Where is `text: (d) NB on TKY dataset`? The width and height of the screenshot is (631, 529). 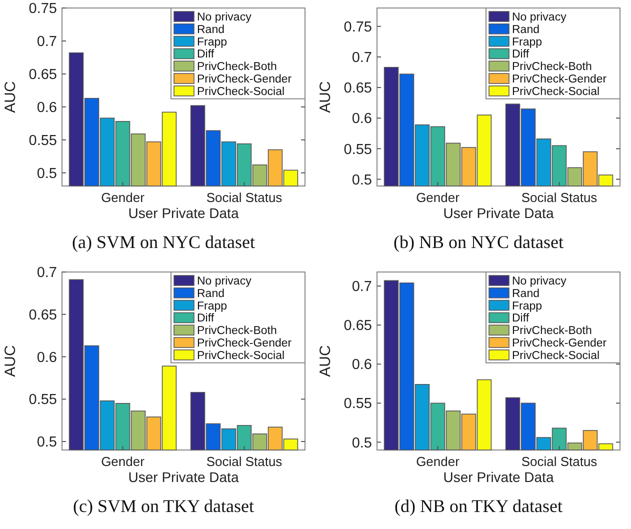 text: (d) NB on TKY dataset is located at coordinates (478, 506).